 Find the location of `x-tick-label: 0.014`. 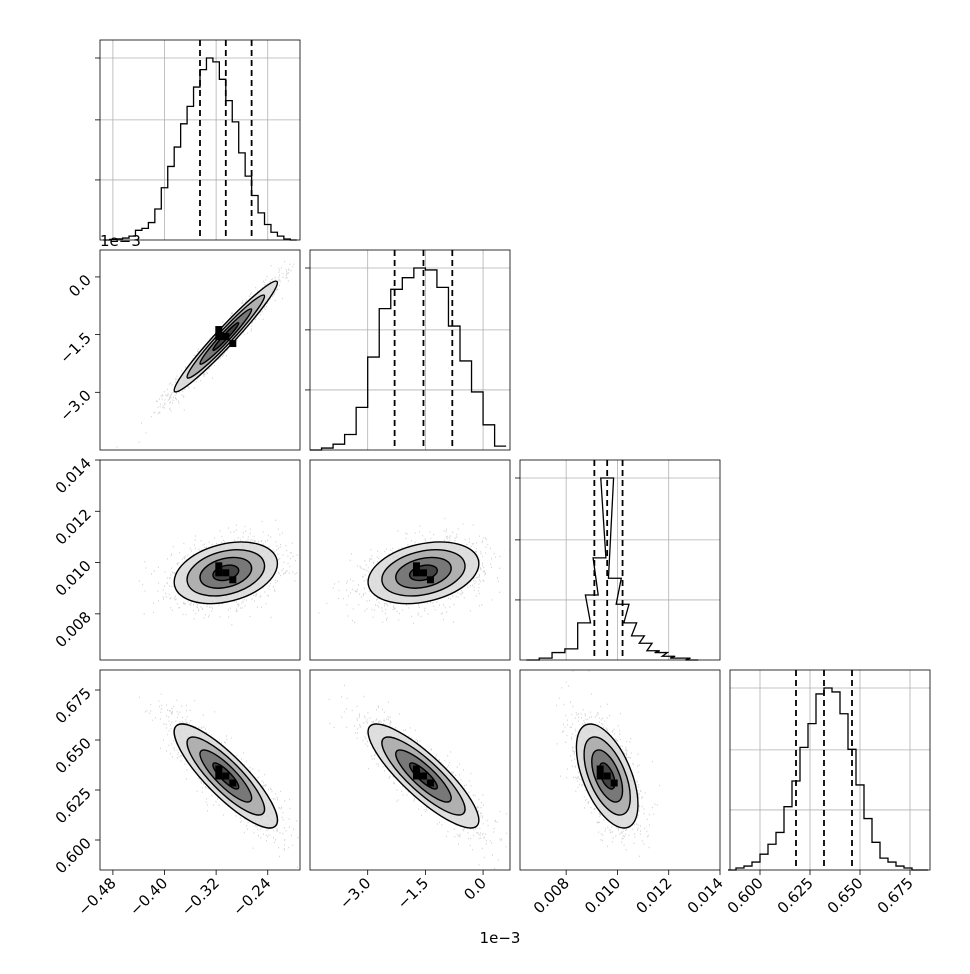

x-tick-label: 0.014 is located at coordinates (705, 895).